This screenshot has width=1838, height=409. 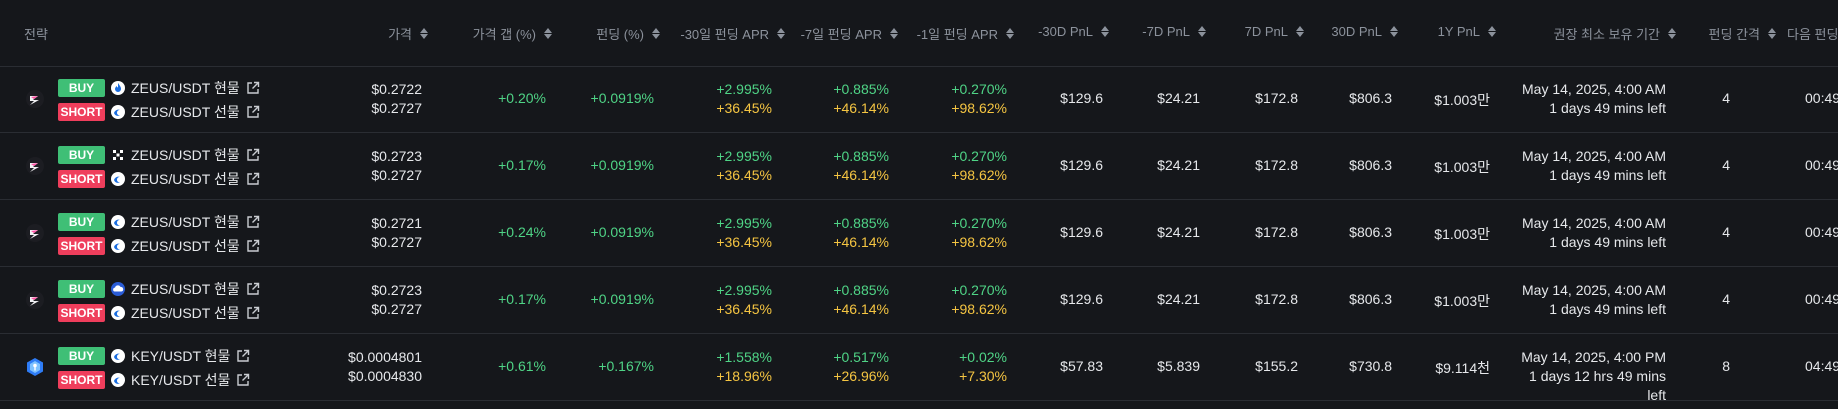 What do you see at coordinates (1726, 366) in the screenshot?
I see `interval-cell: 8` at bounding box center [1726, 366].